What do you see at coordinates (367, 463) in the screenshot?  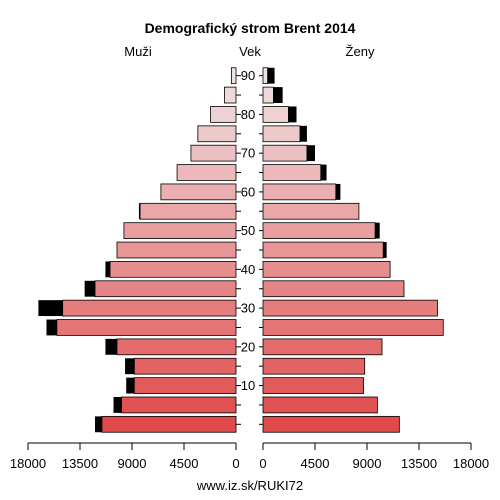 I see `x-tick-label-right: 9000` at bounding box center [367, 463].